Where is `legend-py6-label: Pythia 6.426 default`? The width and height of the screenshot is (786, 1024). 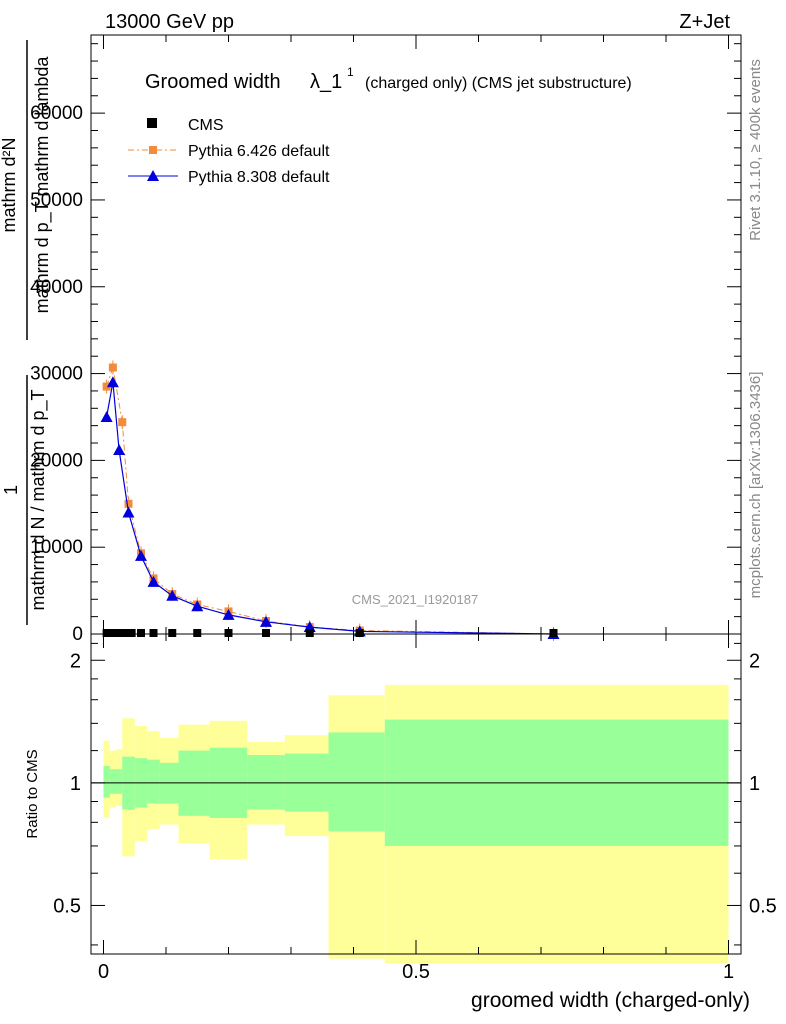
legend-py6-label: Pythia 6.426 default is located at coordinates (259, 151).